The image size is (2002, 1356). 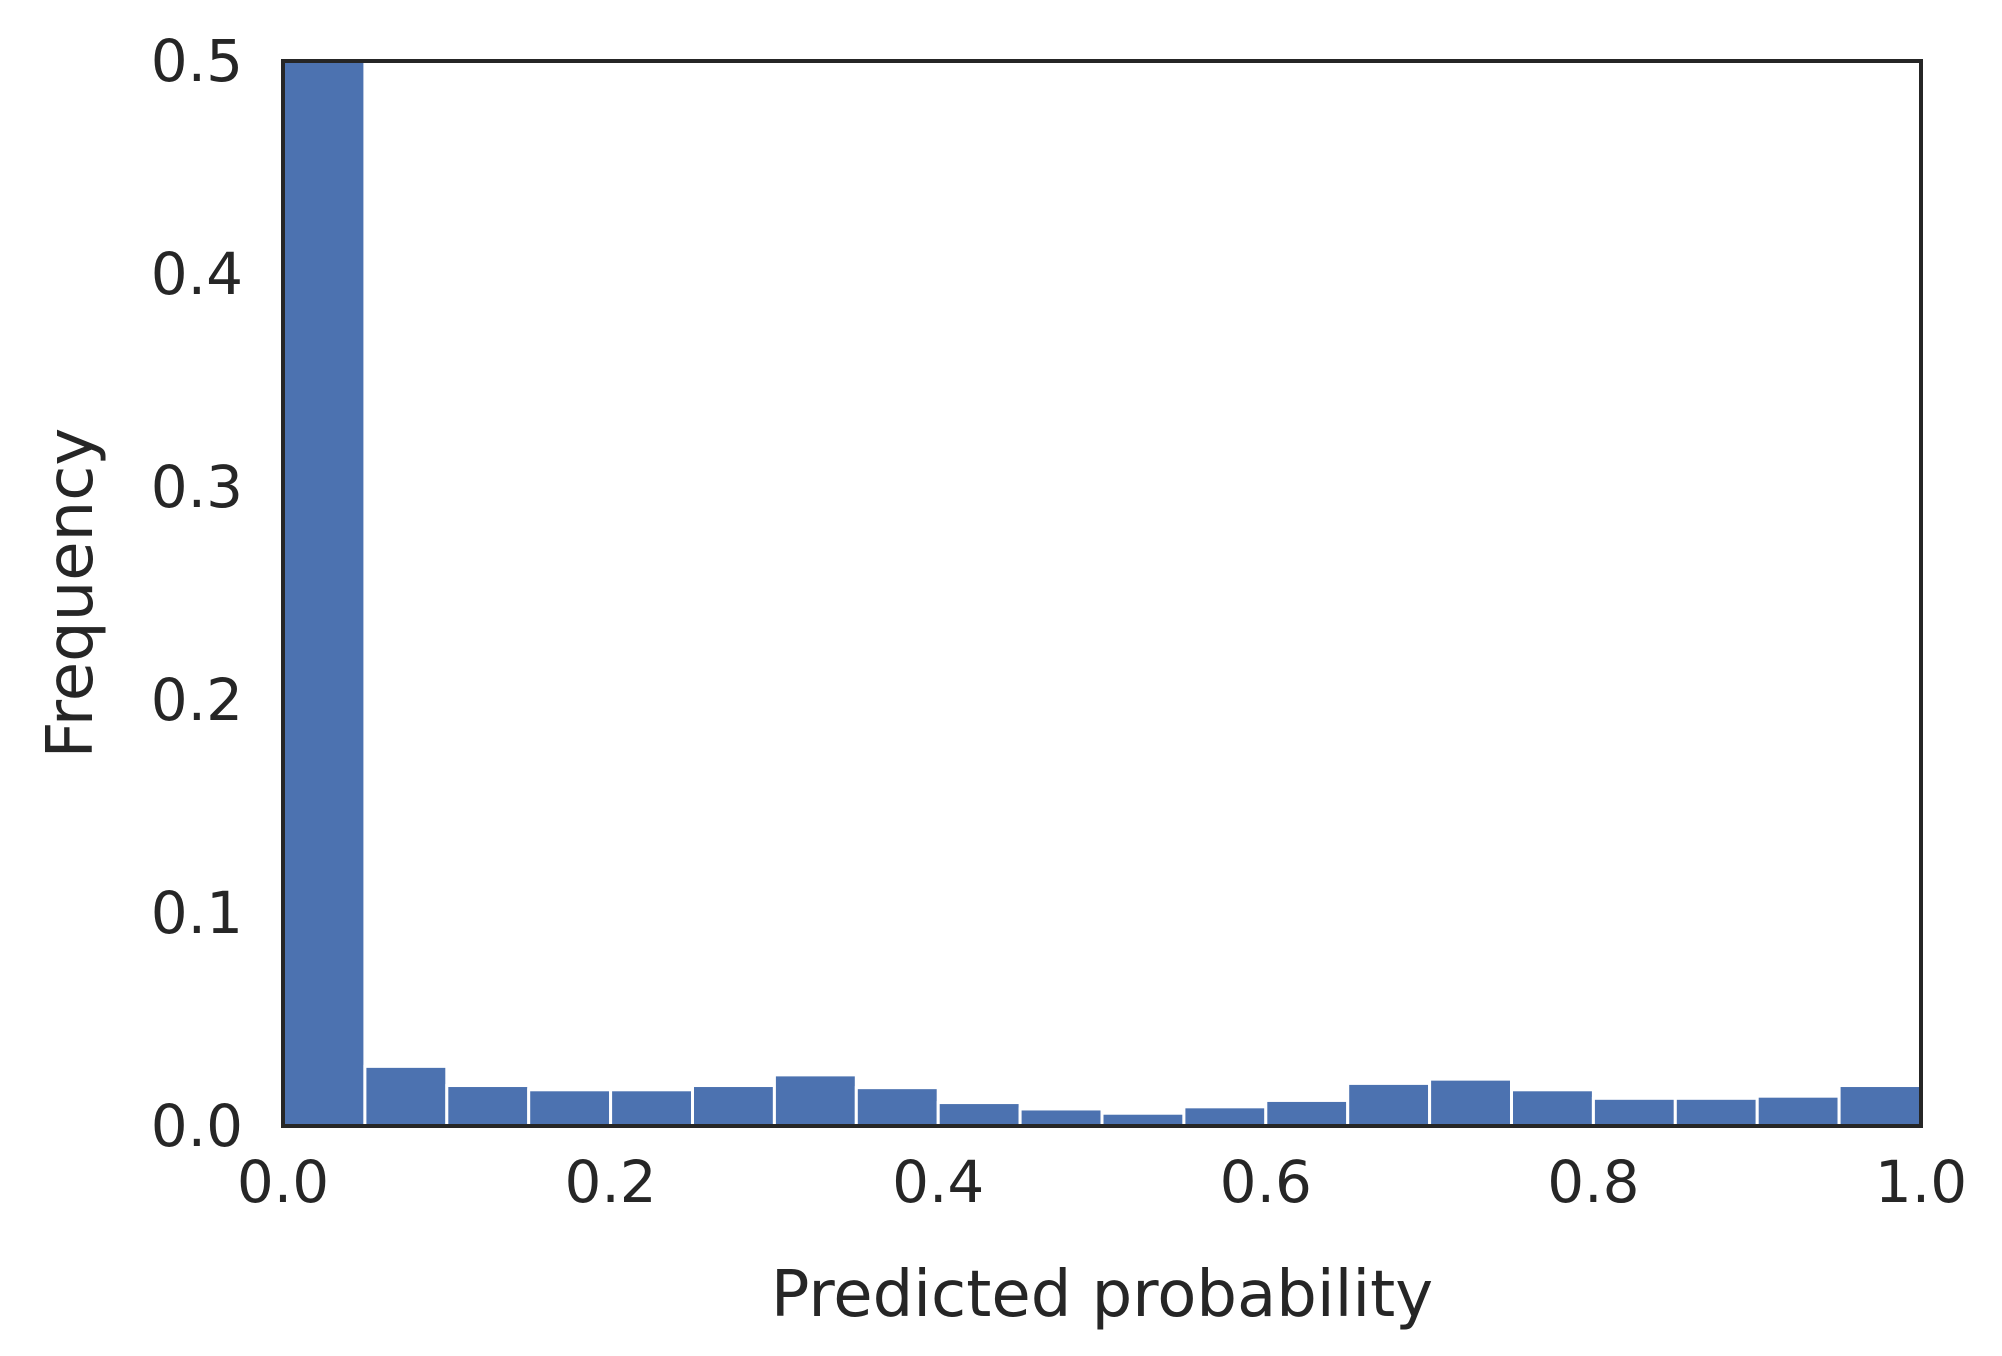 What do you see at coordinates (610, 1182) in the screenshot?
I see `x-tick-label: 0.2` at bounding box center [610, 1182].